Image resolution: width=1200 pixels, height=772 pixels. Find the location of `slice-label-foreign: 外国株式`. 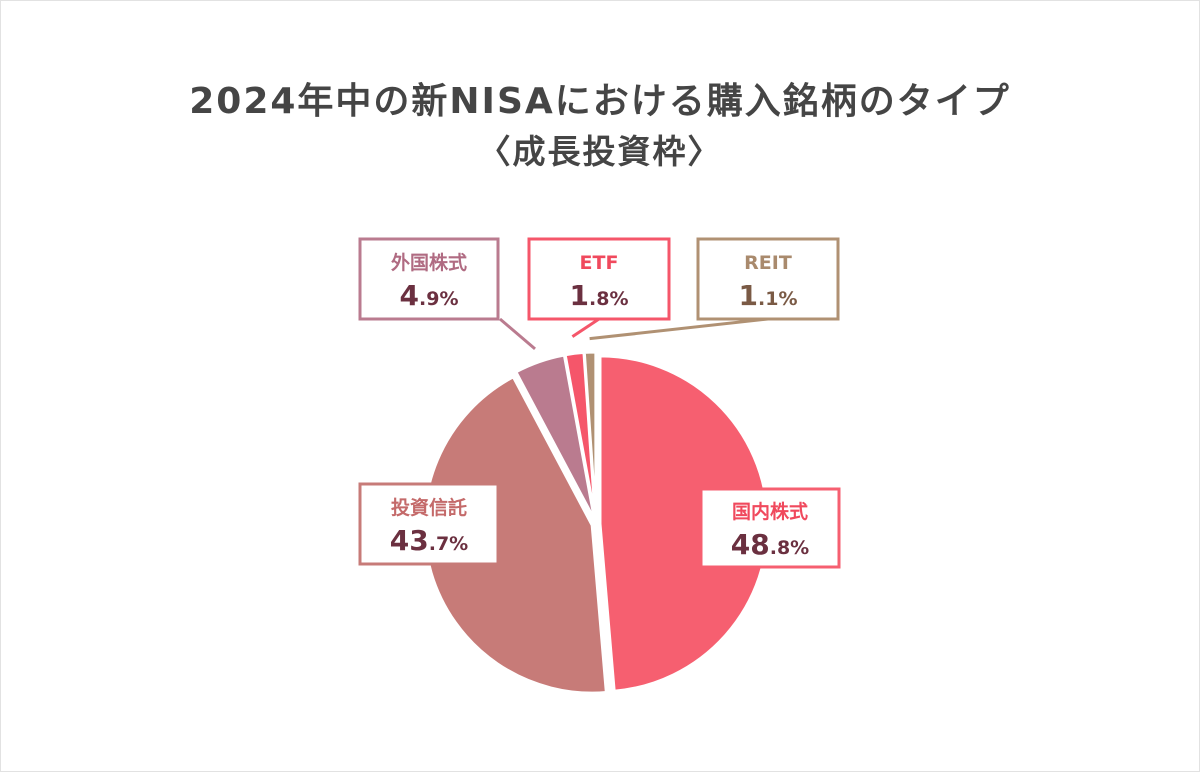

slice-label-foreign: 外国株式 is located at coordinates (429, 262).